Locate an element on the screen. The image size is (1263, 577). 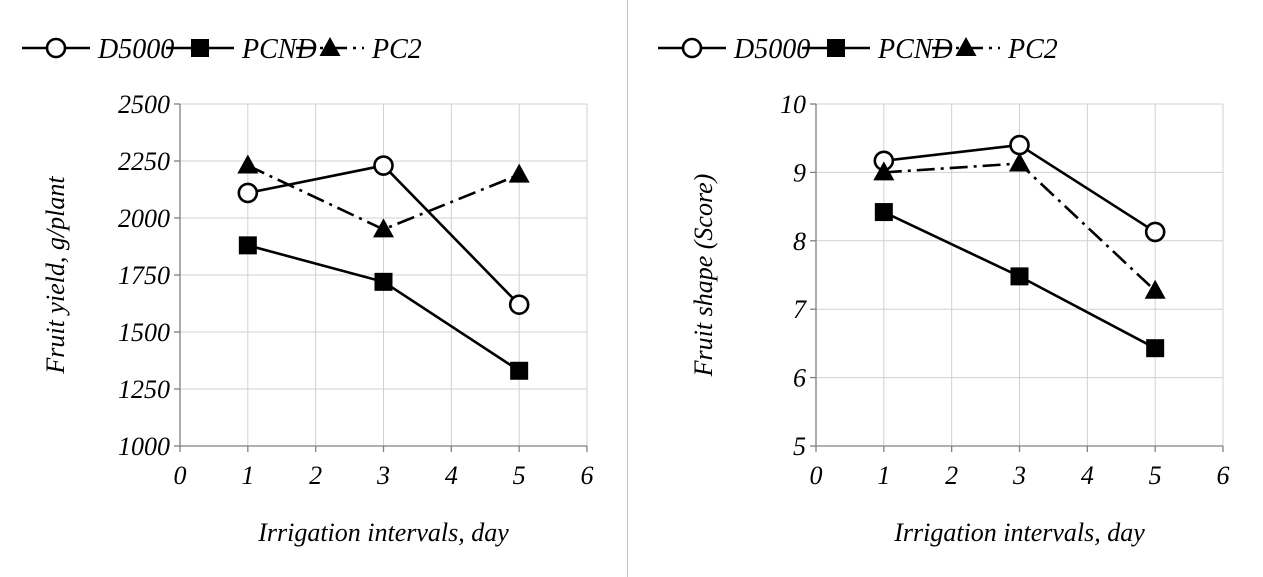
panel-border-left is located at coordinates (627, 288).